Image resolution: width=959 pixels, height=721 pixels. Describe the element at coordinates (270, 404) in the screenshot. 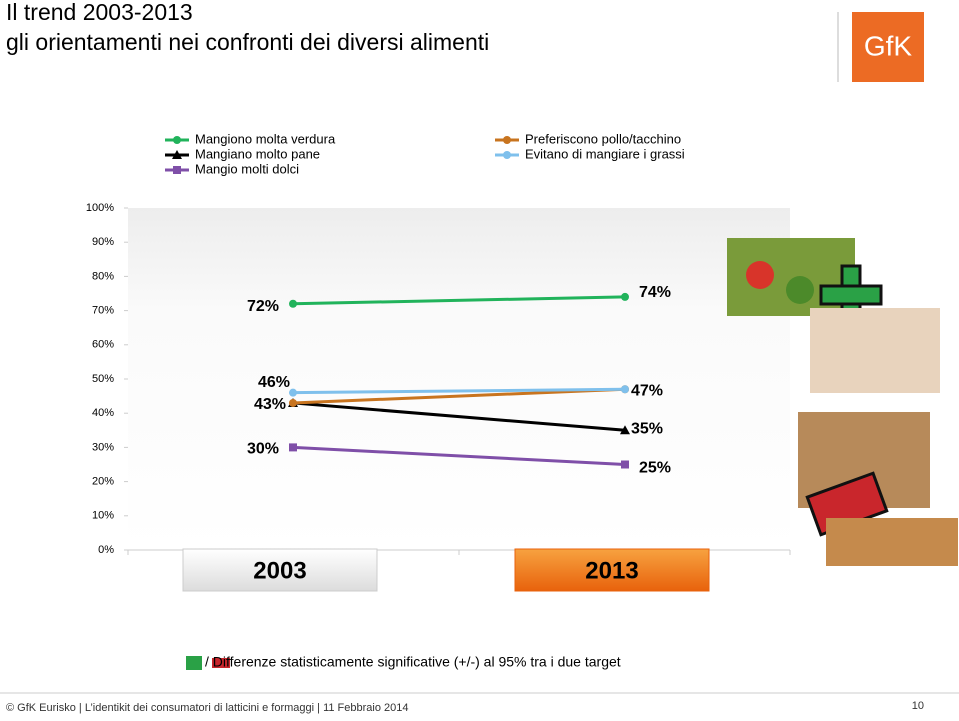

I see `data-label: 43%` at that location.